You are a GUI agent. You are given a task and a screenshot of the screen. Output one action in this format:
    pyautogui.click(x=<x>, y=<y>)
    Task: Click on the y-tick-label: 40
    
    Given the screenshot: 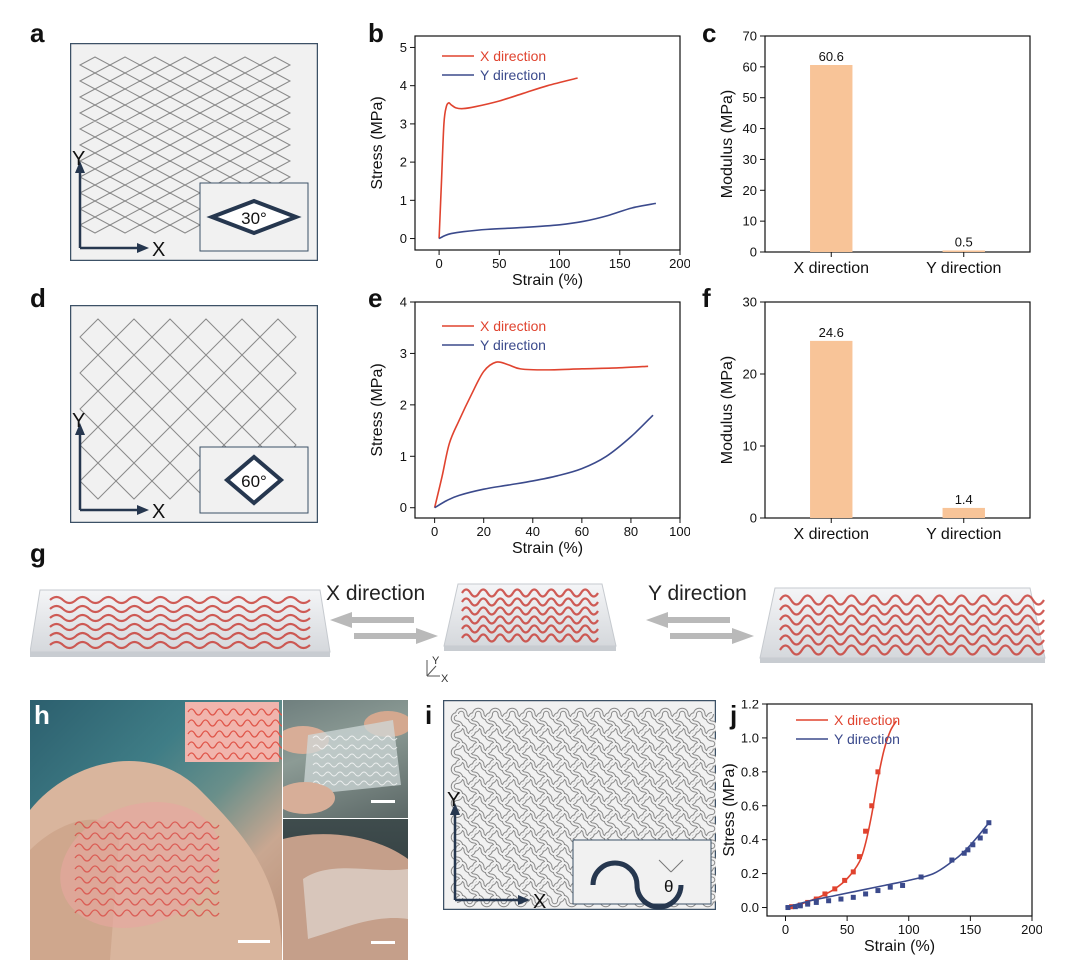 What is the action you would take?
    pyautogui.click(x=750, y=128)
    